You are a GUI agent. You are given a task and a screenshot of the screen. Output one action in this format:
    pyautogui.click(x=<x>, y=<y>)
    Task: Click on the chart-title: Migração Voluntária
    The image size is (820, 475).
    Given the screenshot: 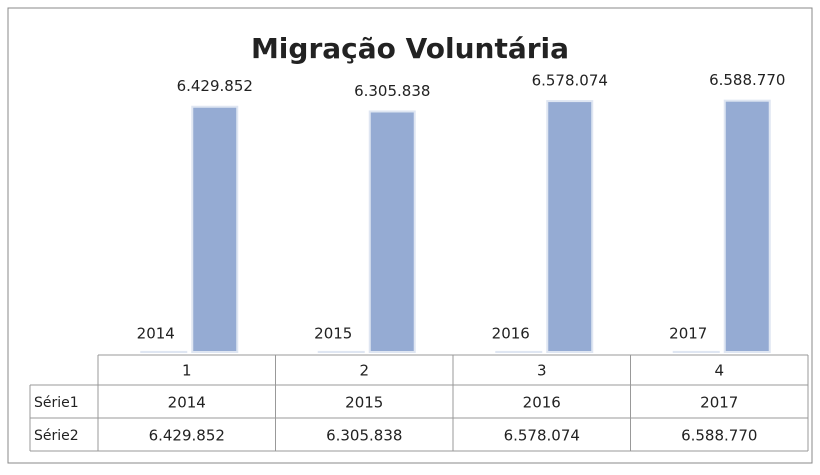 What is the action you would take?
    pyautogui.click(x=410, y=48)
    